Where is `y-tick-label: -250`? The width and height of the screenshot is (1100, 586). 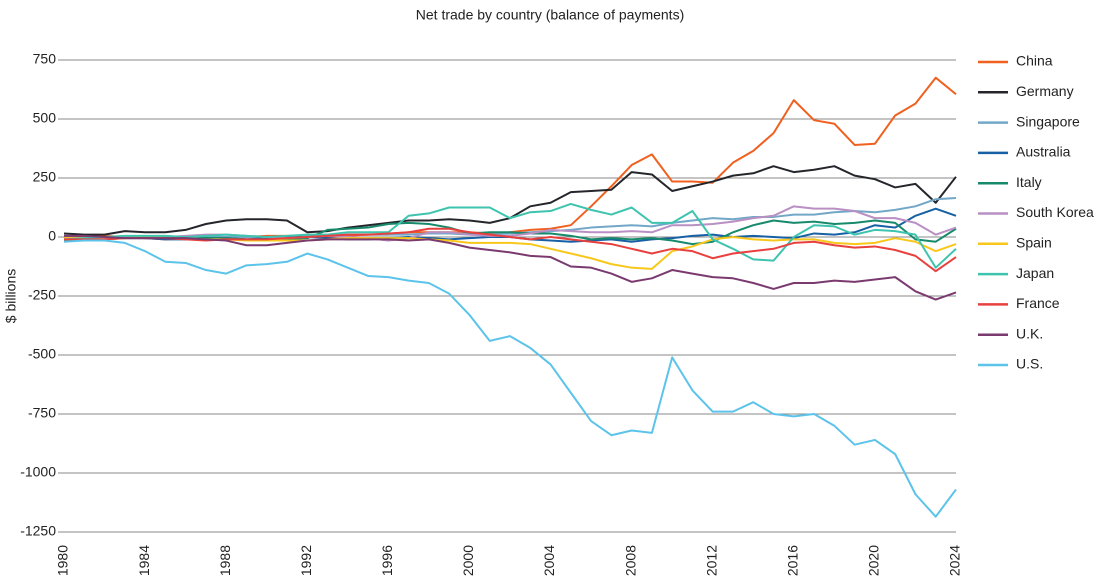 y-tick-label: -250 is located at coordinates (42, 295).